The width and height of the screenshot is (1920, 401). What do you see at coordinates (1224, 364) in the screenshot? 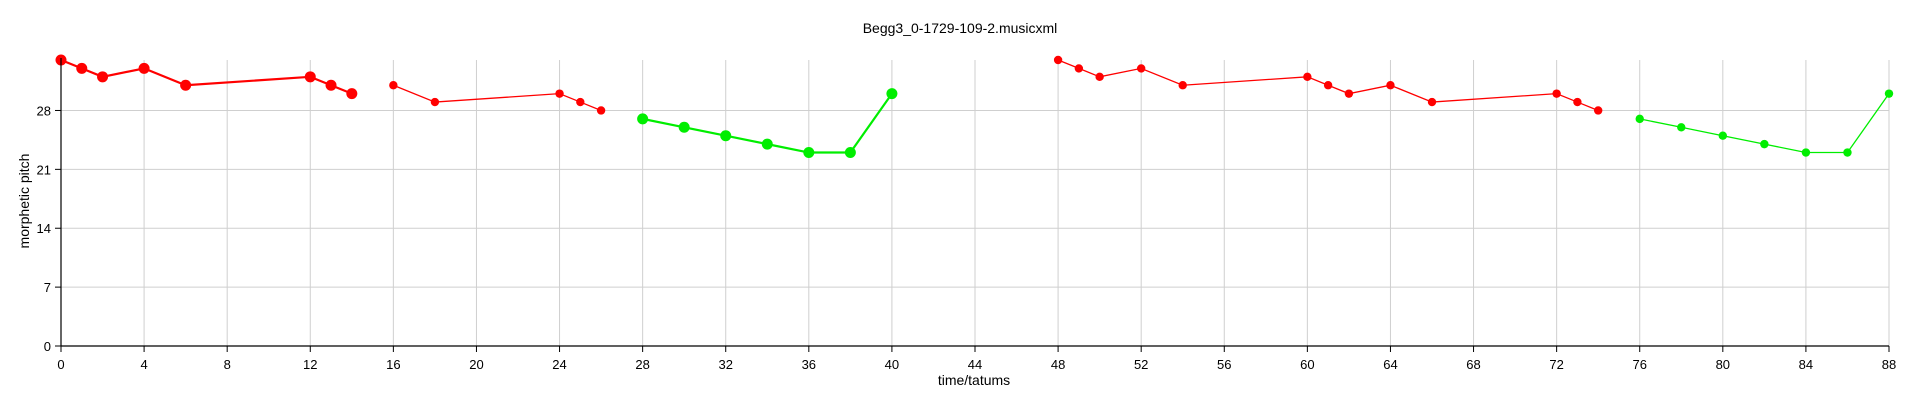
I see `x-tick-label: 56` at bounding box center [1224, 364].